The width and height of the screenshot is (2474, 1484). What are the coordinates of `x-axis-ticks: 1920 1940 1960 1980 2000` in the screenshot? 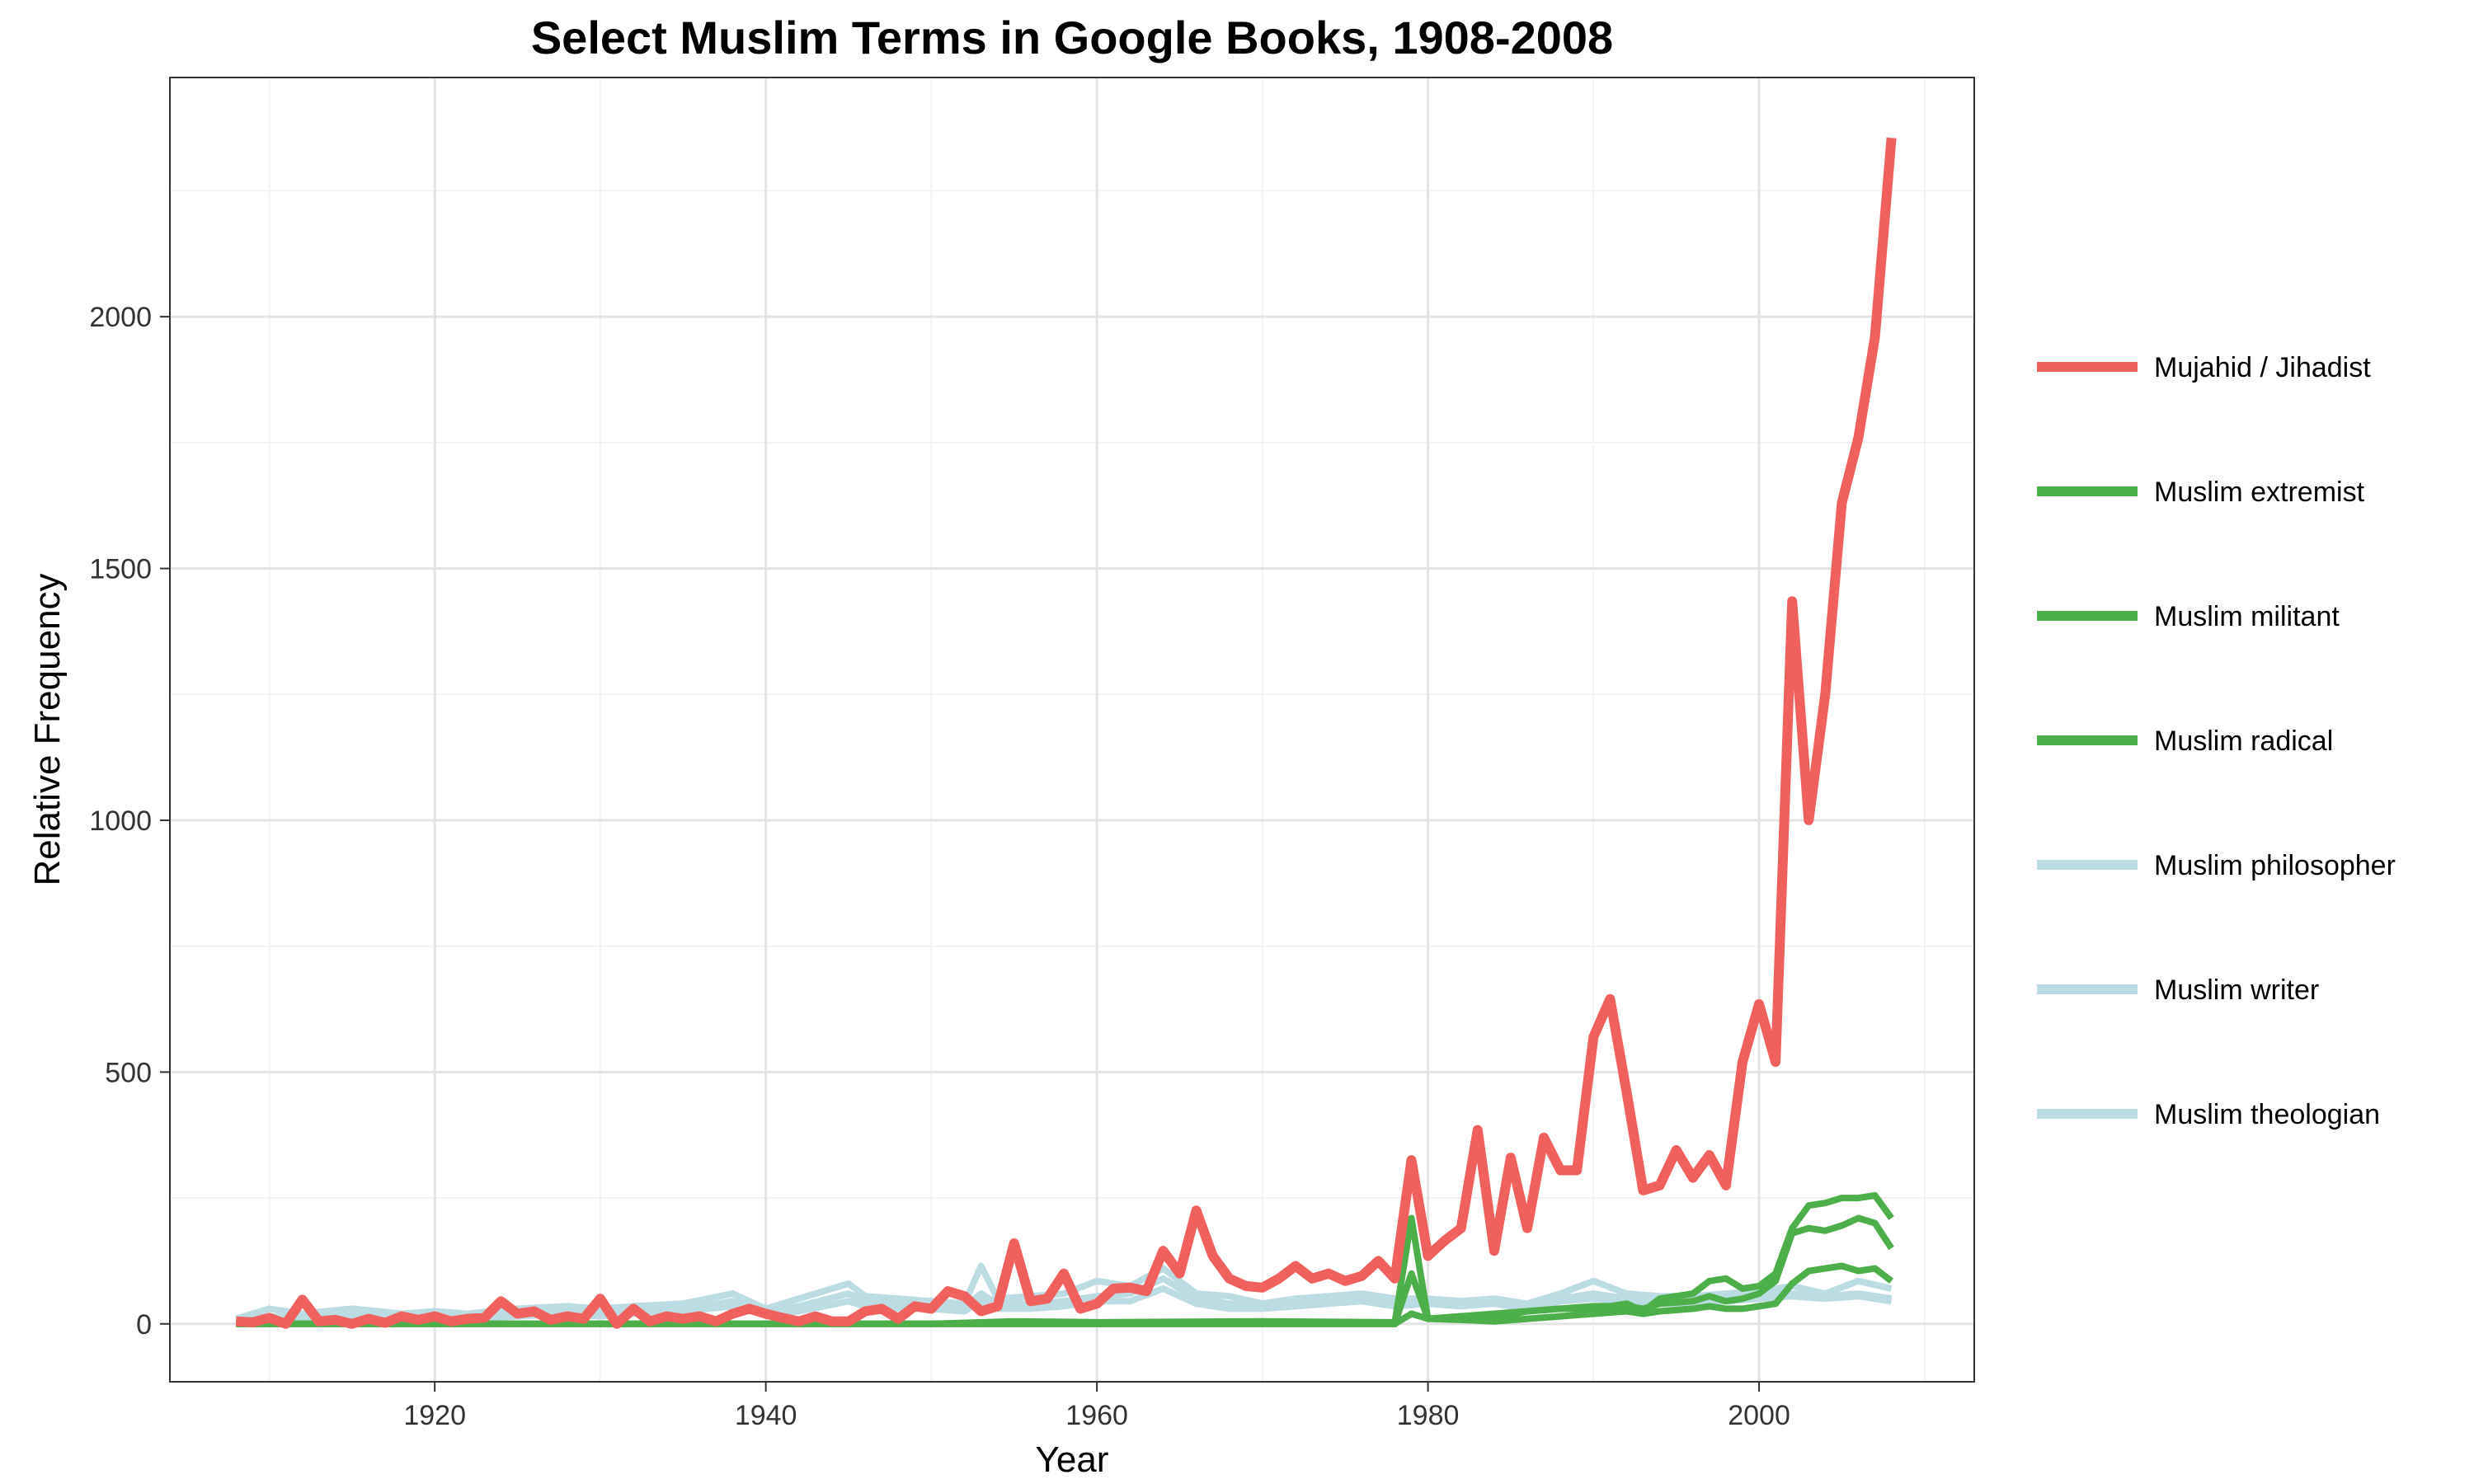 It's located at (1096, 1406).